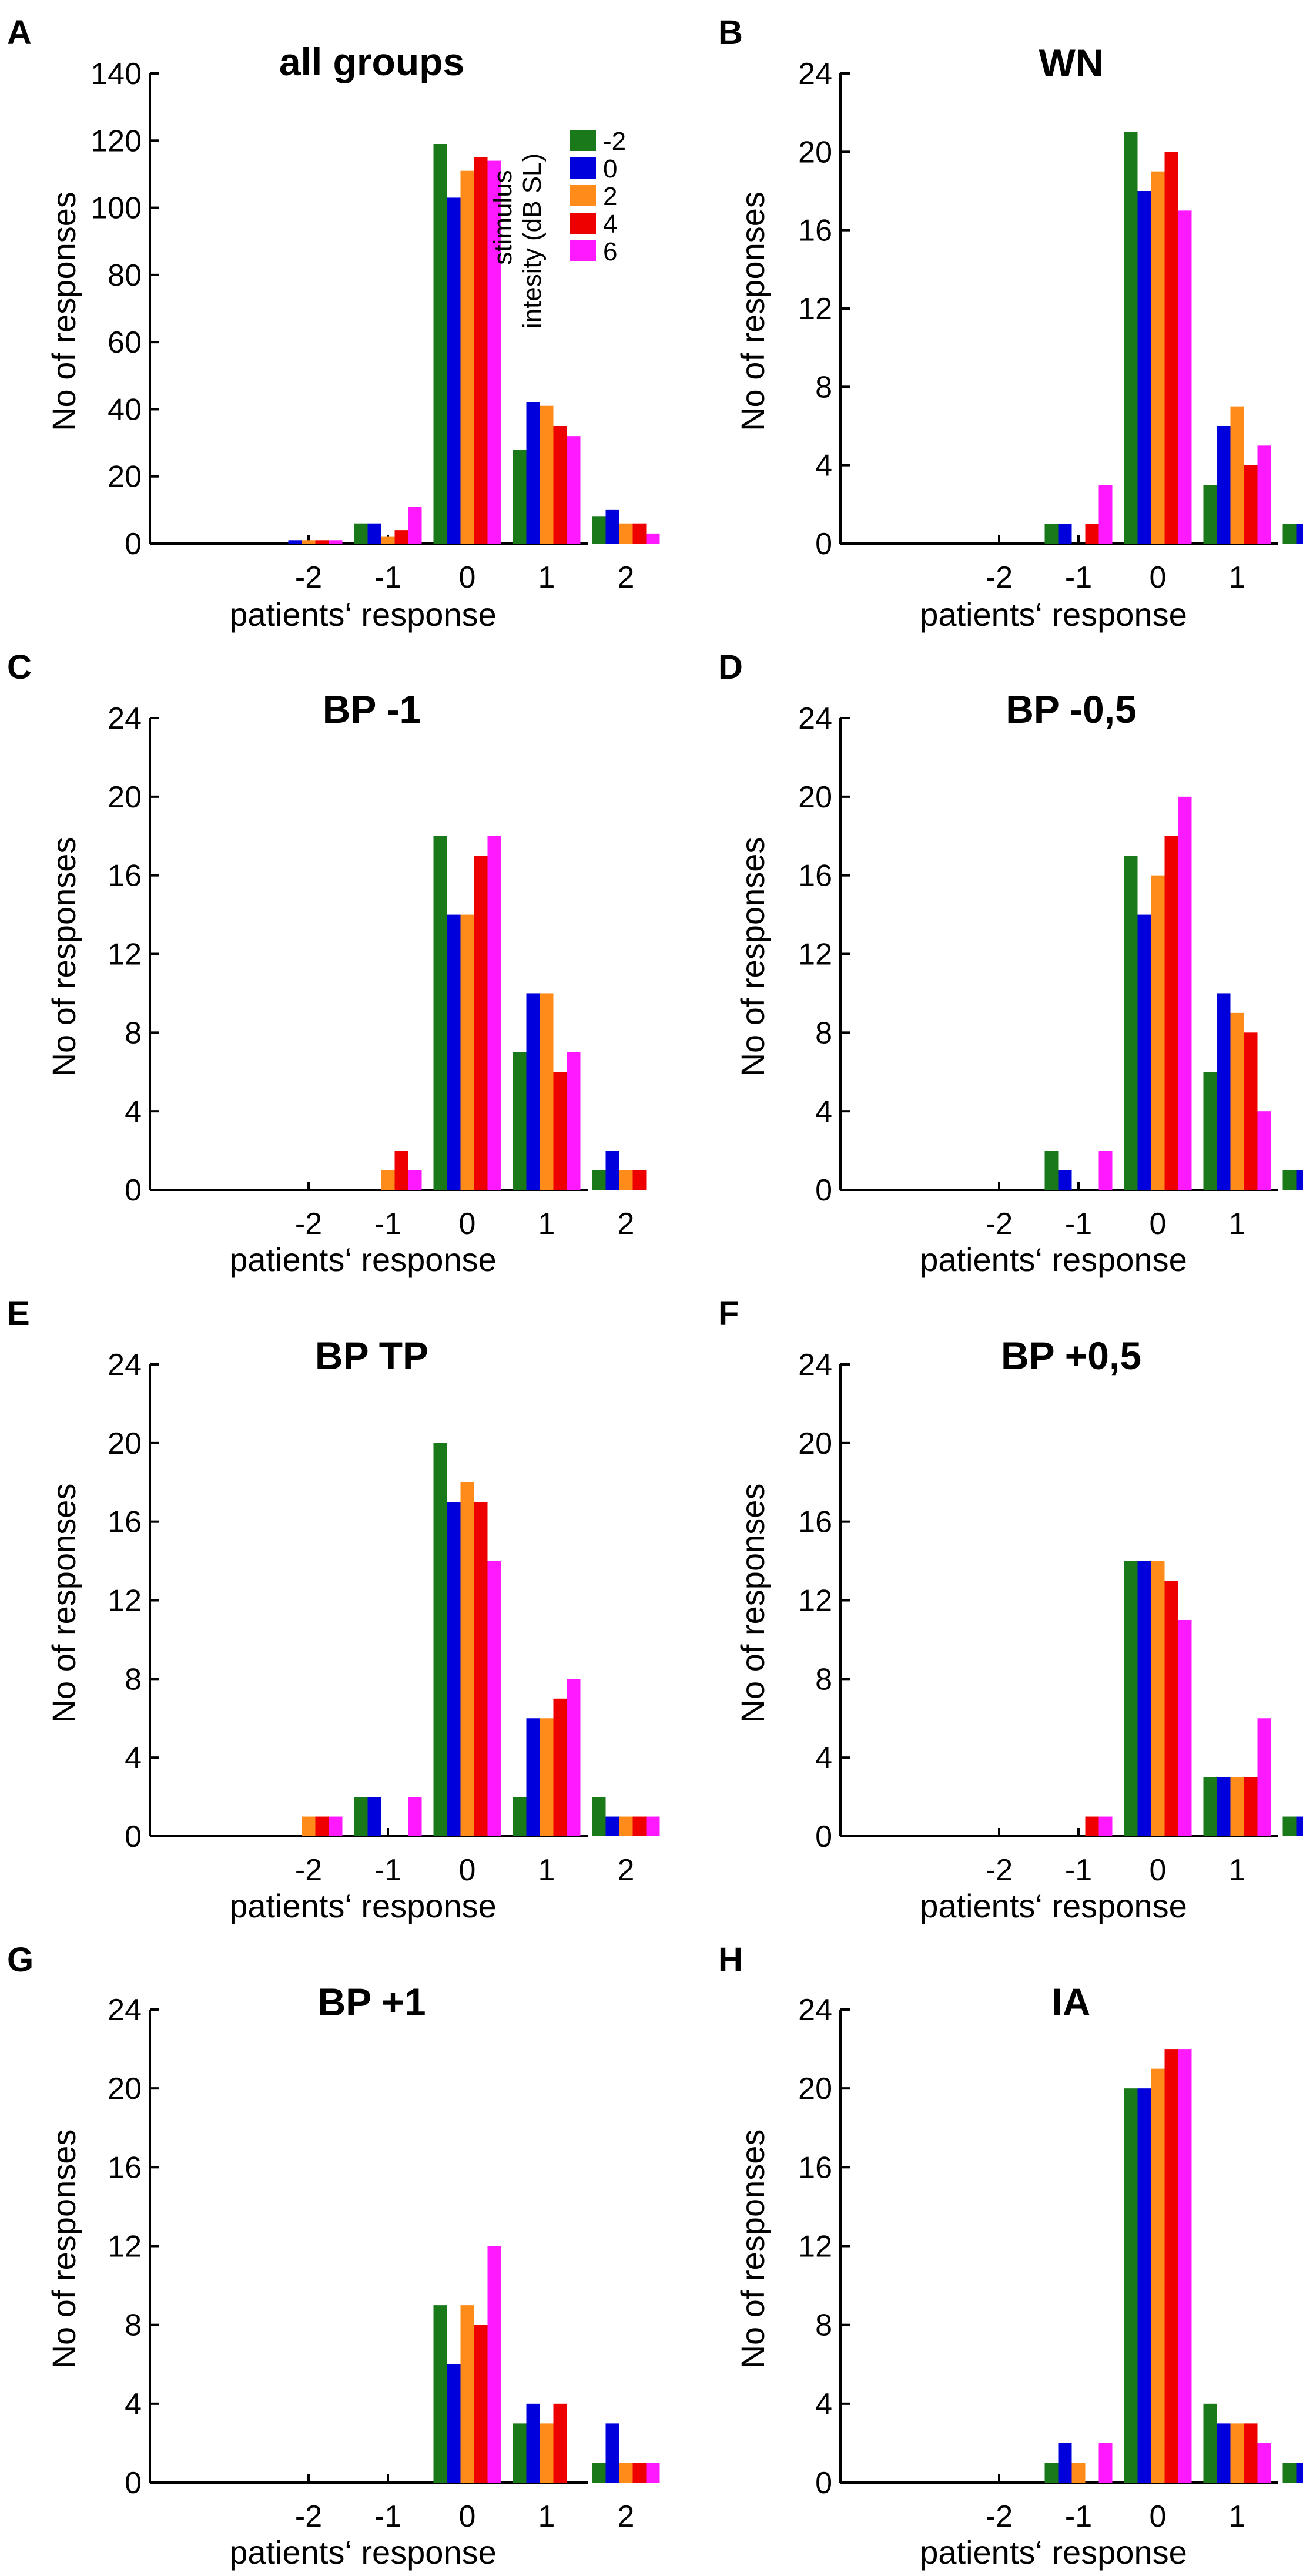  I want to click on legend-swatch--2, so click(583, 140).